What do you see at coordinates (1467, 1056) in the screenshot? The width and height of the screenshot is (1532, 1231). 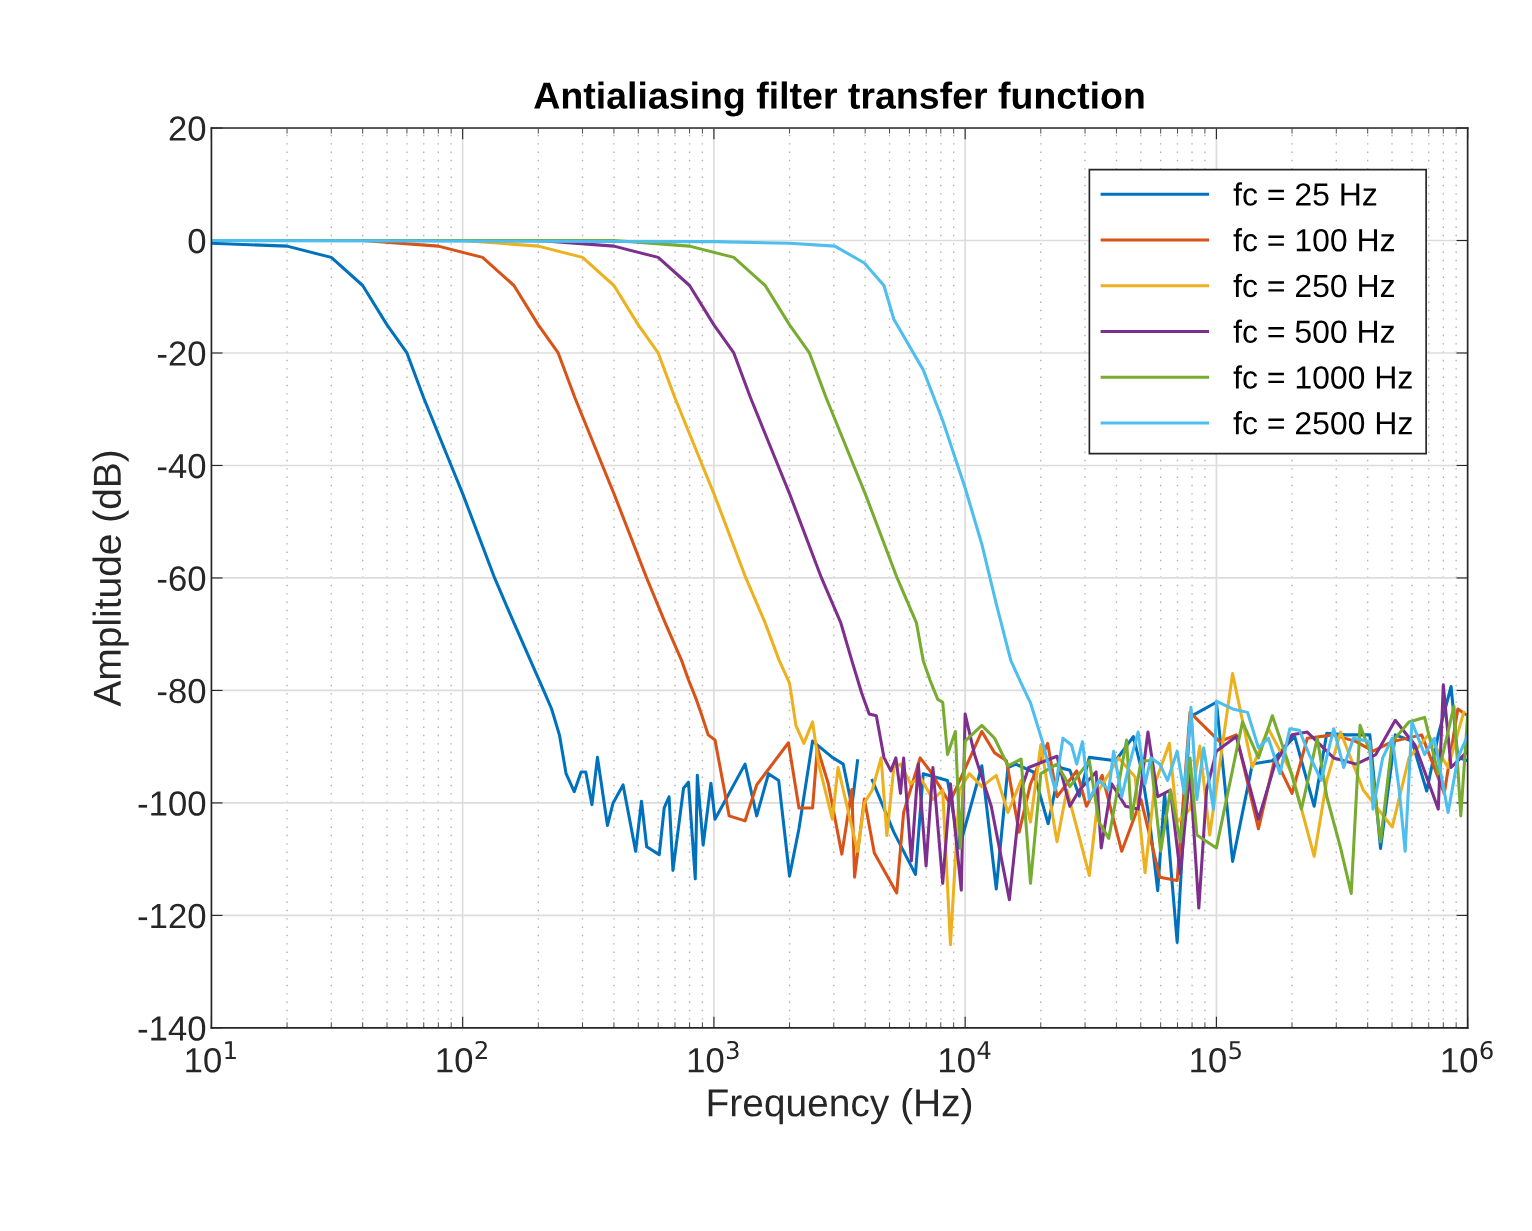 I see `x-tick-label: 10$^{6}$` at bounding box center [1467, 1056].